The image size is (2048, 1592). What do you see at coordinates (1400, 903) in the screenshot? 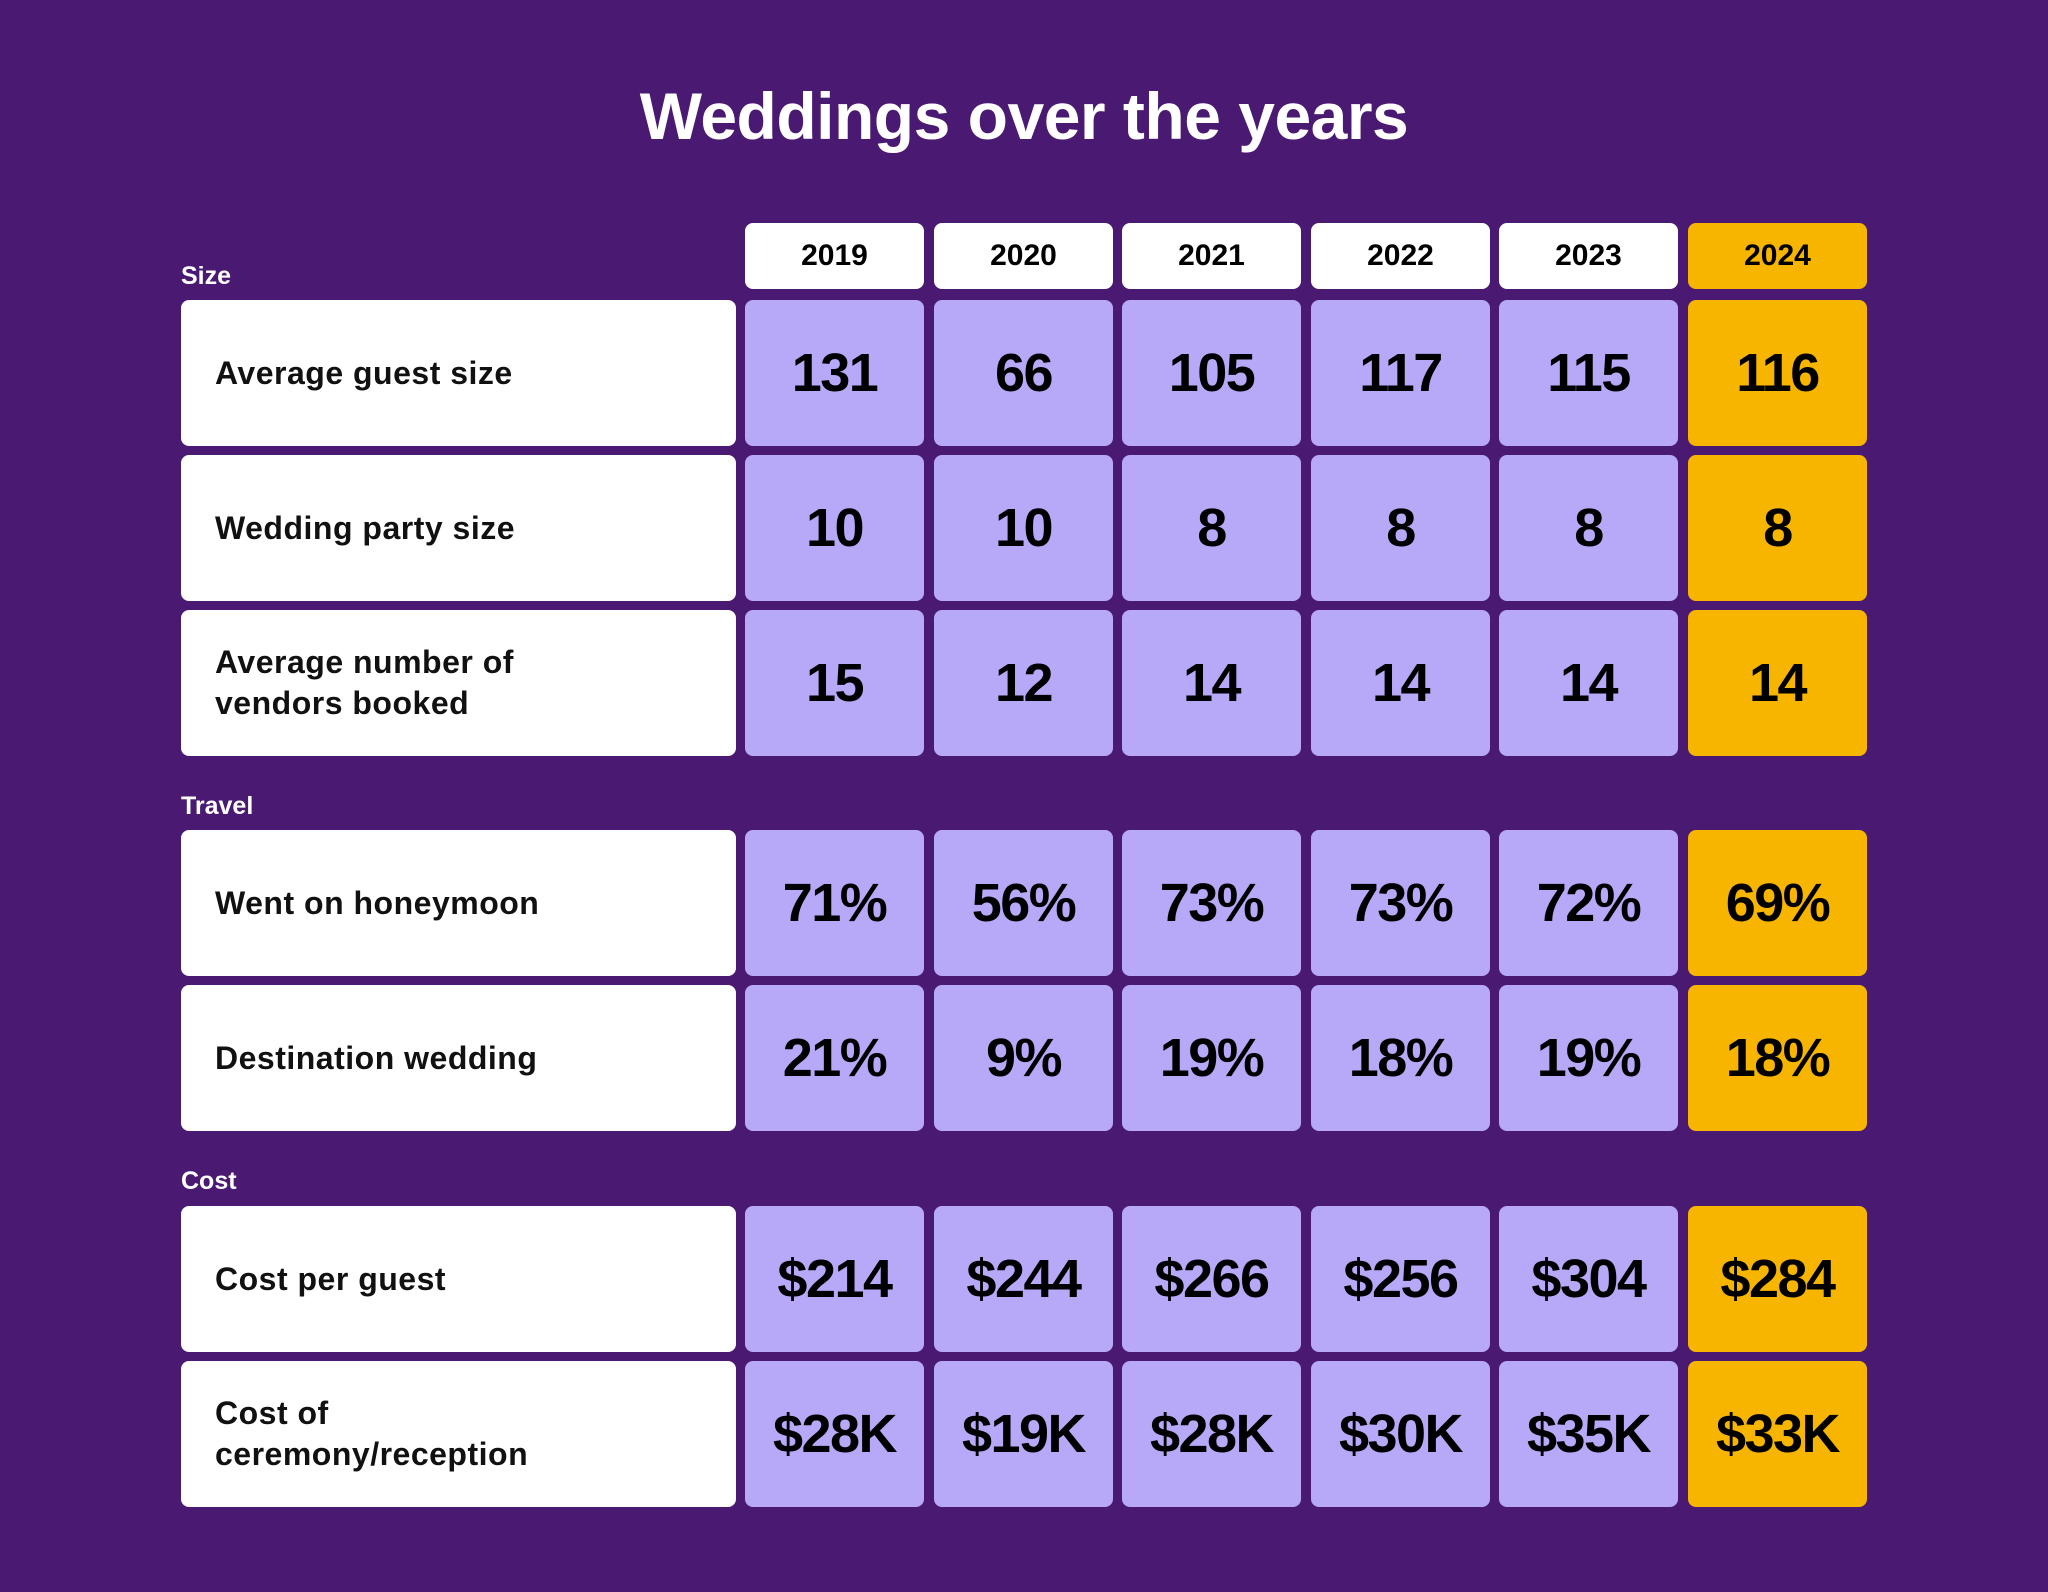
I see `data-cell-2022: 73%` at bounding box center [1400, 903].